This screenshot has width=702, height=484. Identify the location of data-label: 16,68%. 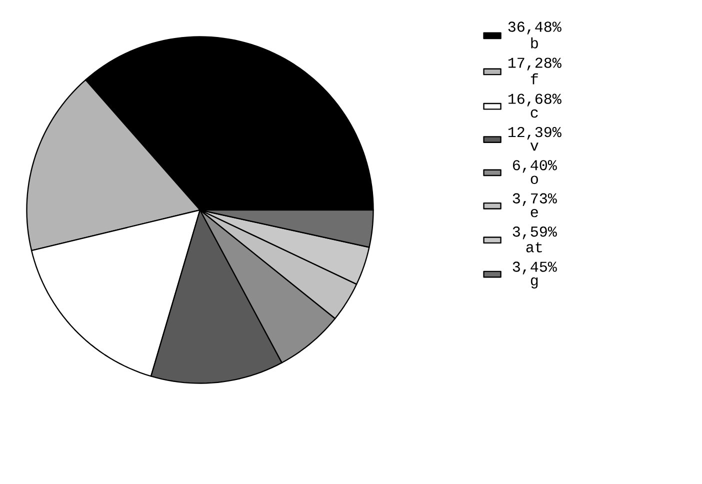
(535, 100).